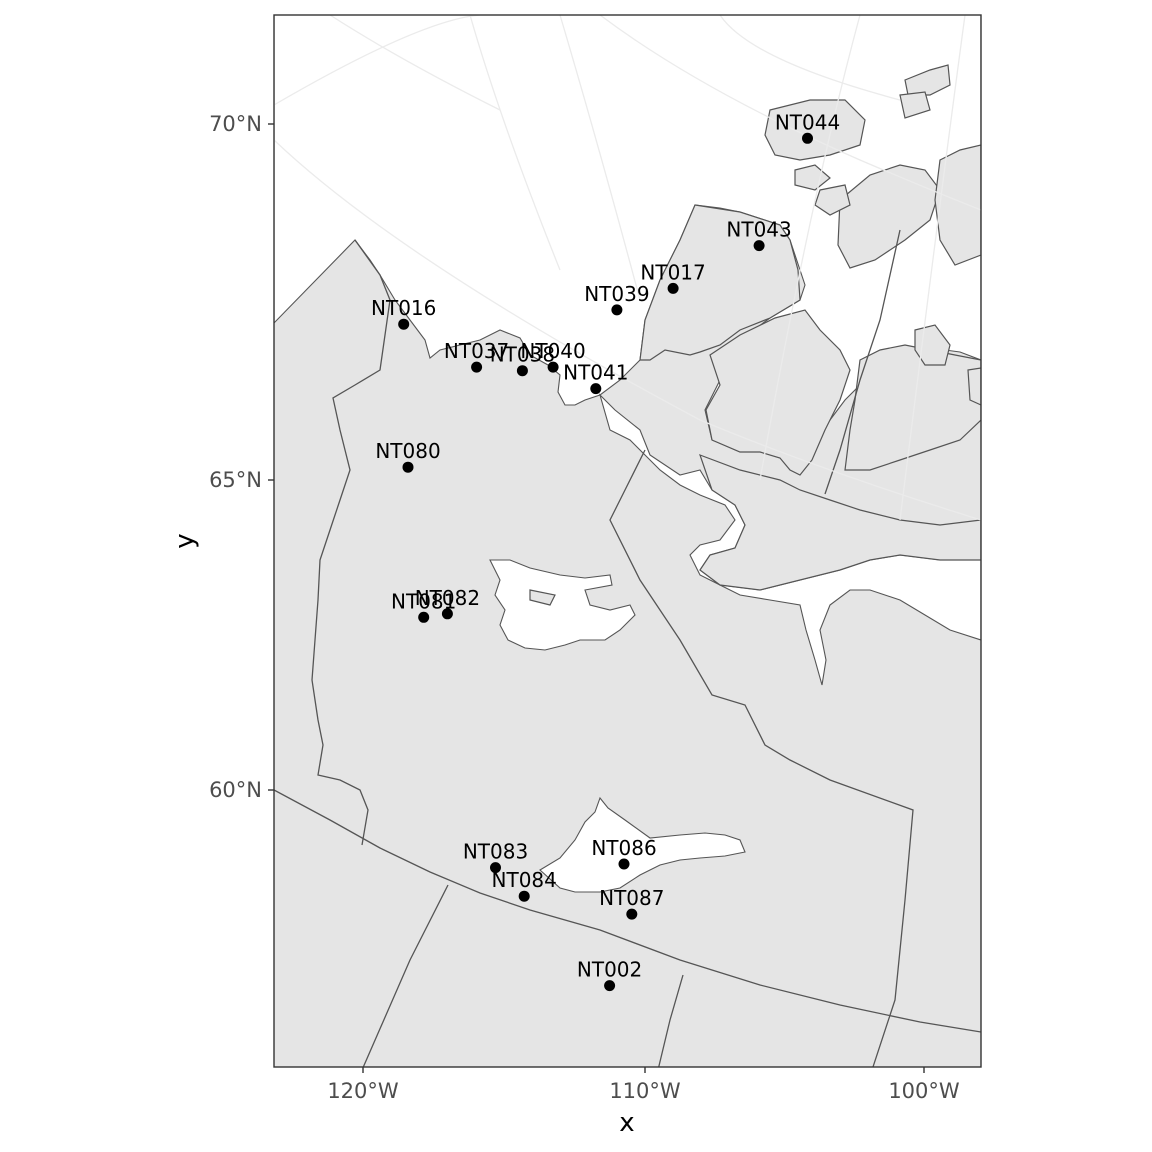 This screenshot has width=1152, height=1152. I want to click on station-label: NT016, so click(403, 308).